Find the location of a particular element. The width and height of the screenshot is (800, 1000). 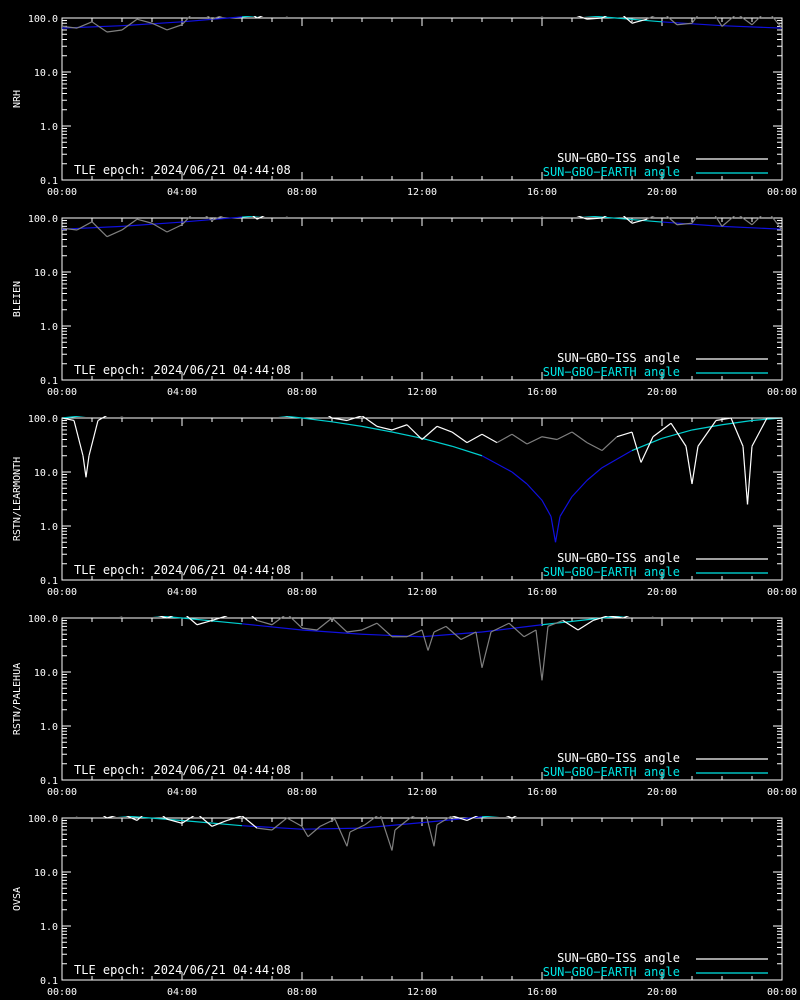

plot-area is located at coordinates (422, 475).